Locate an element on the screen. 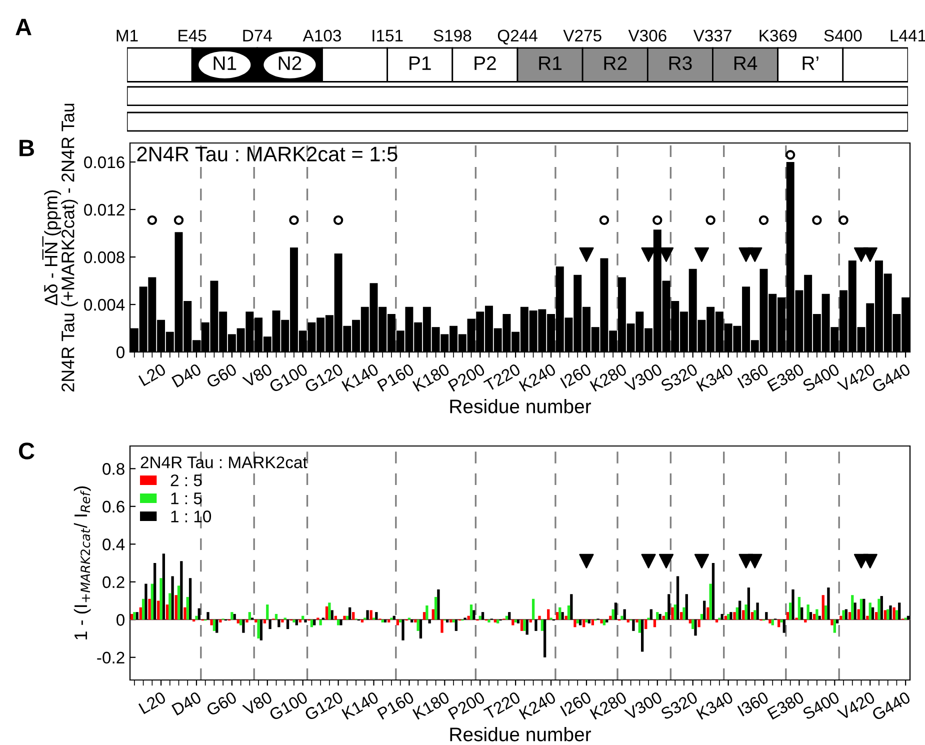  text: A103 is located at coordinates (321, 36).